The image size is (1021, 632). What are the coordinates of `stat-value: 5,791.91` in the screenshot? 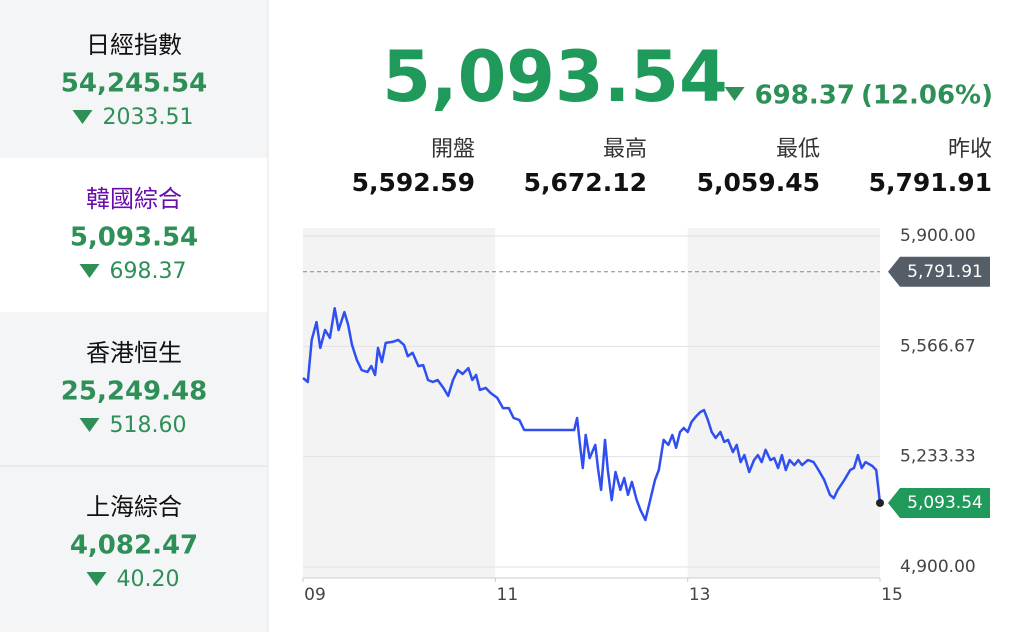 It's located at (930, 182).